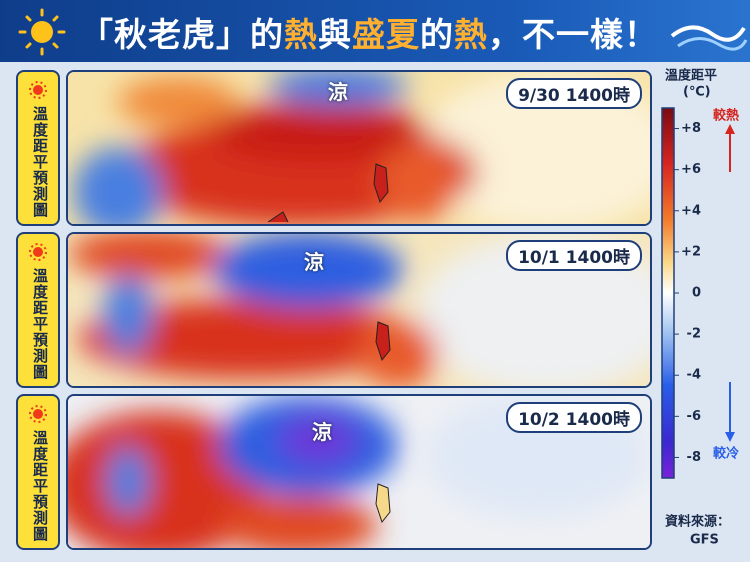 The height and width of the screenshot is (562, 750). I want to click on header: 「秋老虎」的熱與盛夏的熱，不一樣！, so click(375, 31).